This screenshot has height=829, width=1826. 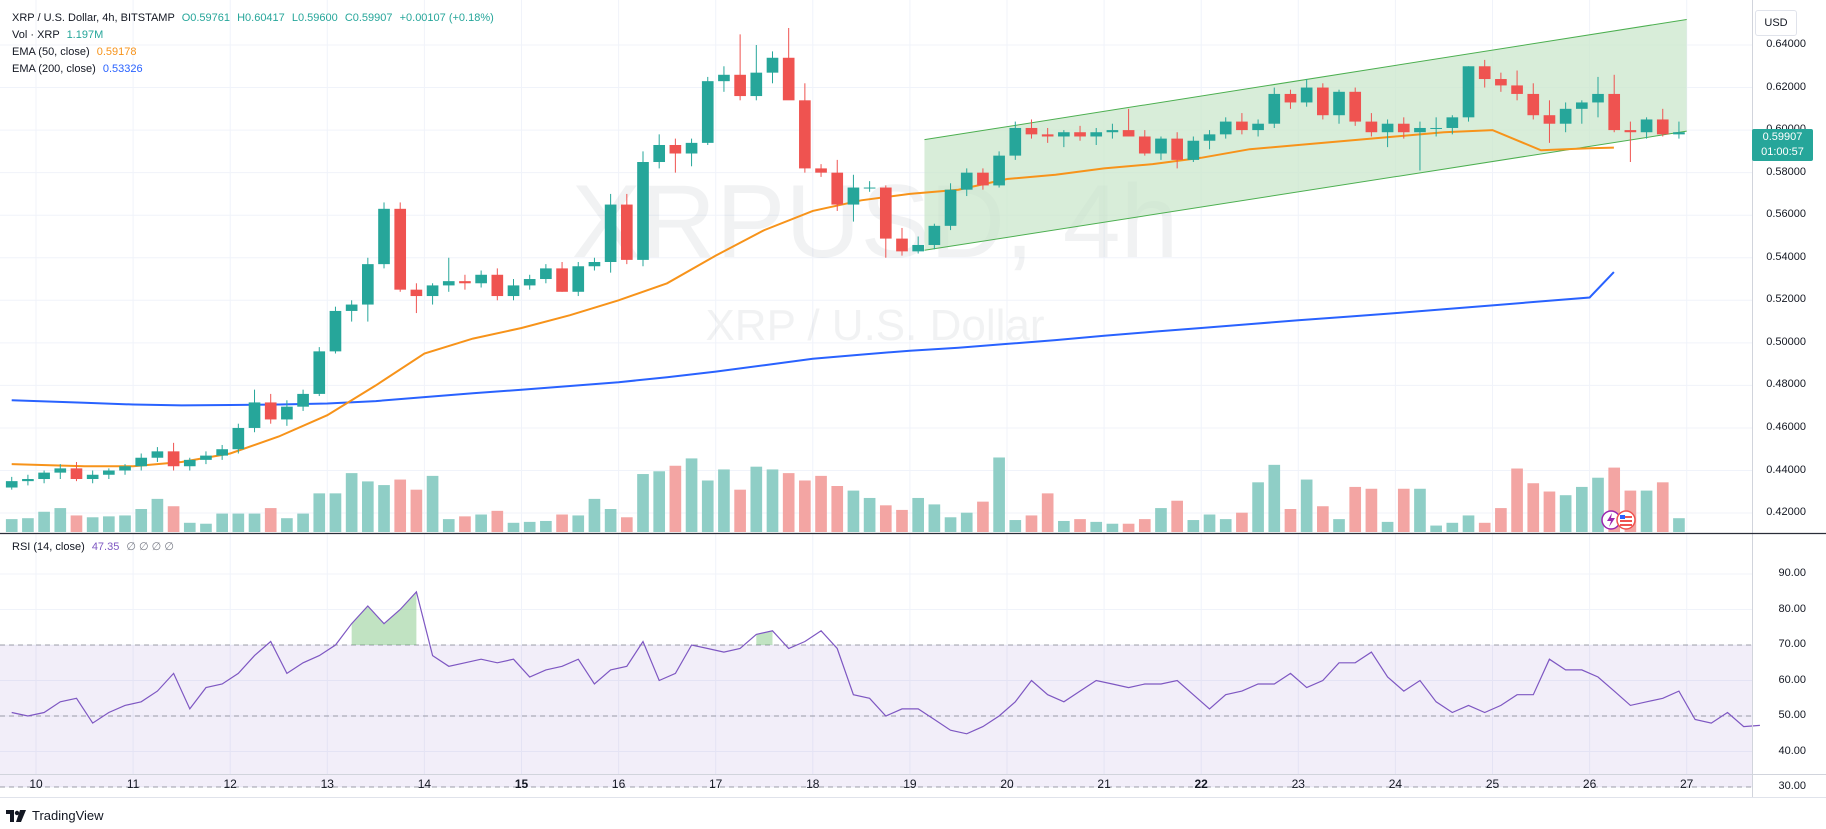 What do you see at coordinates (1792, 750) in the screenshot?
I see `rsi-tick-label: 40.00` at bounding box center [1792, 750].